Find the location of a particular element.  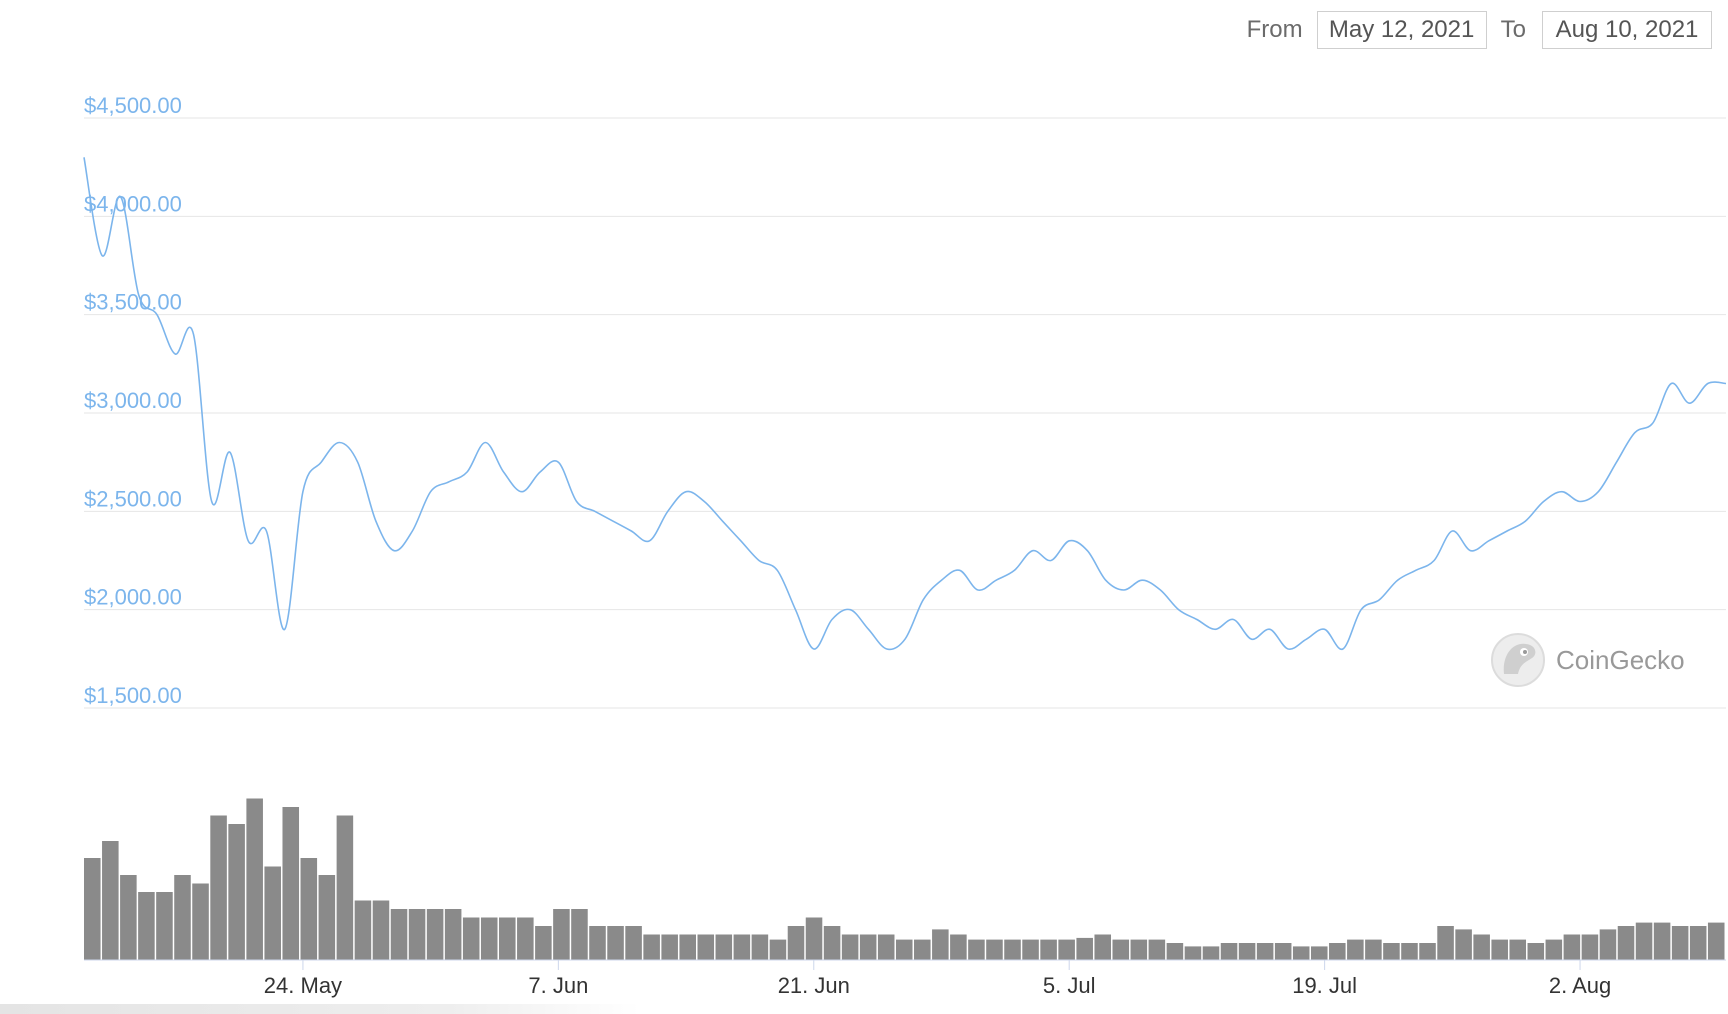

to-label: To is located at coordinates (1513, 29).